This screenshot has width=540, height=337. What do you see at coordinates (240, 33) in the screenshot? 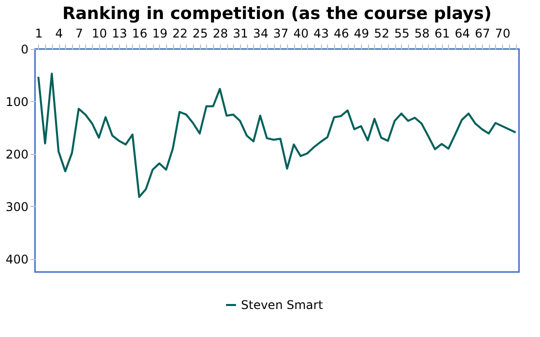
I see `x-tick-label: 31` at bounding box center [240, 33].